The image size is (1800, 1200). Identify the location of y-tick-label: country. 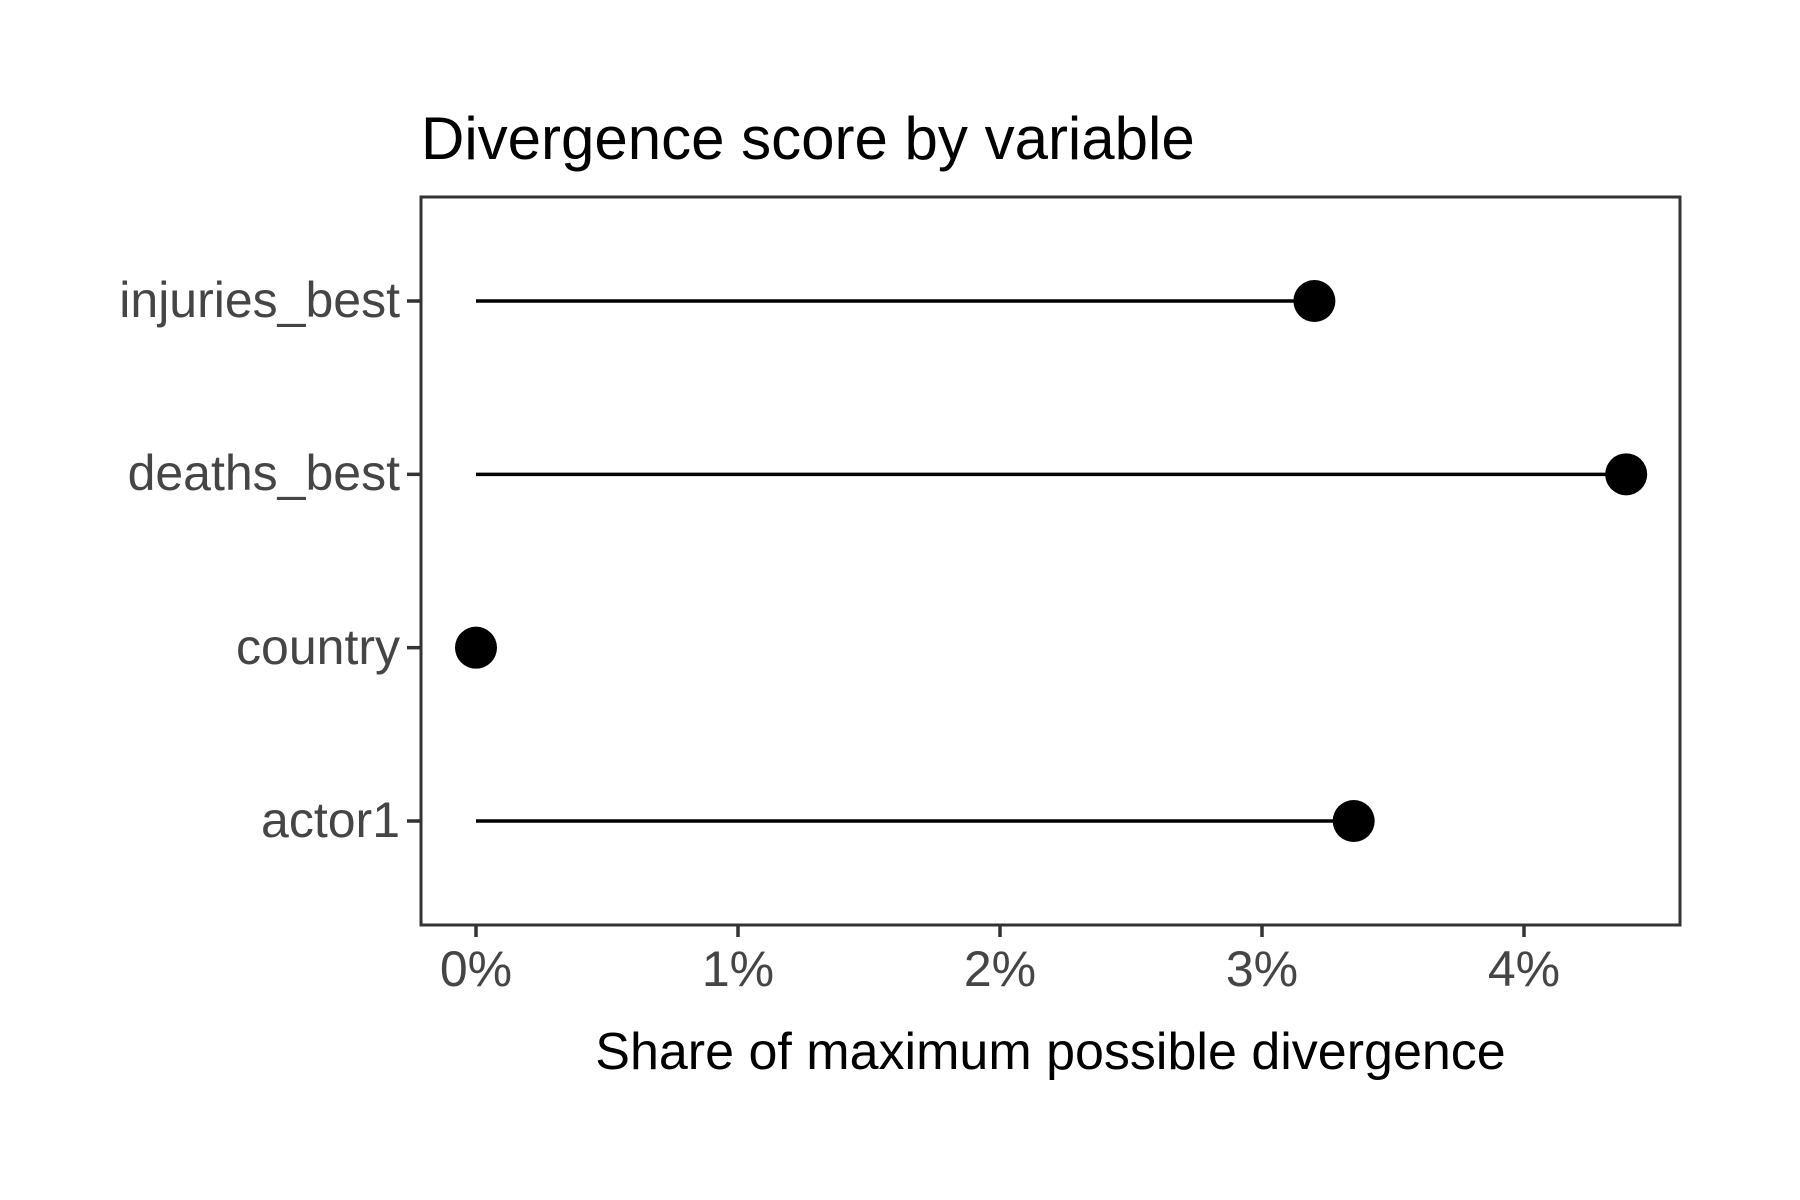
(318, 646).